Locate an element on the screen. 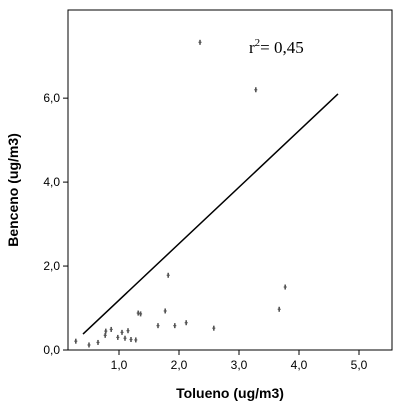 The image size is (394, 401). r-squared-value: = 0,45 is located at coordinates (282, 47).